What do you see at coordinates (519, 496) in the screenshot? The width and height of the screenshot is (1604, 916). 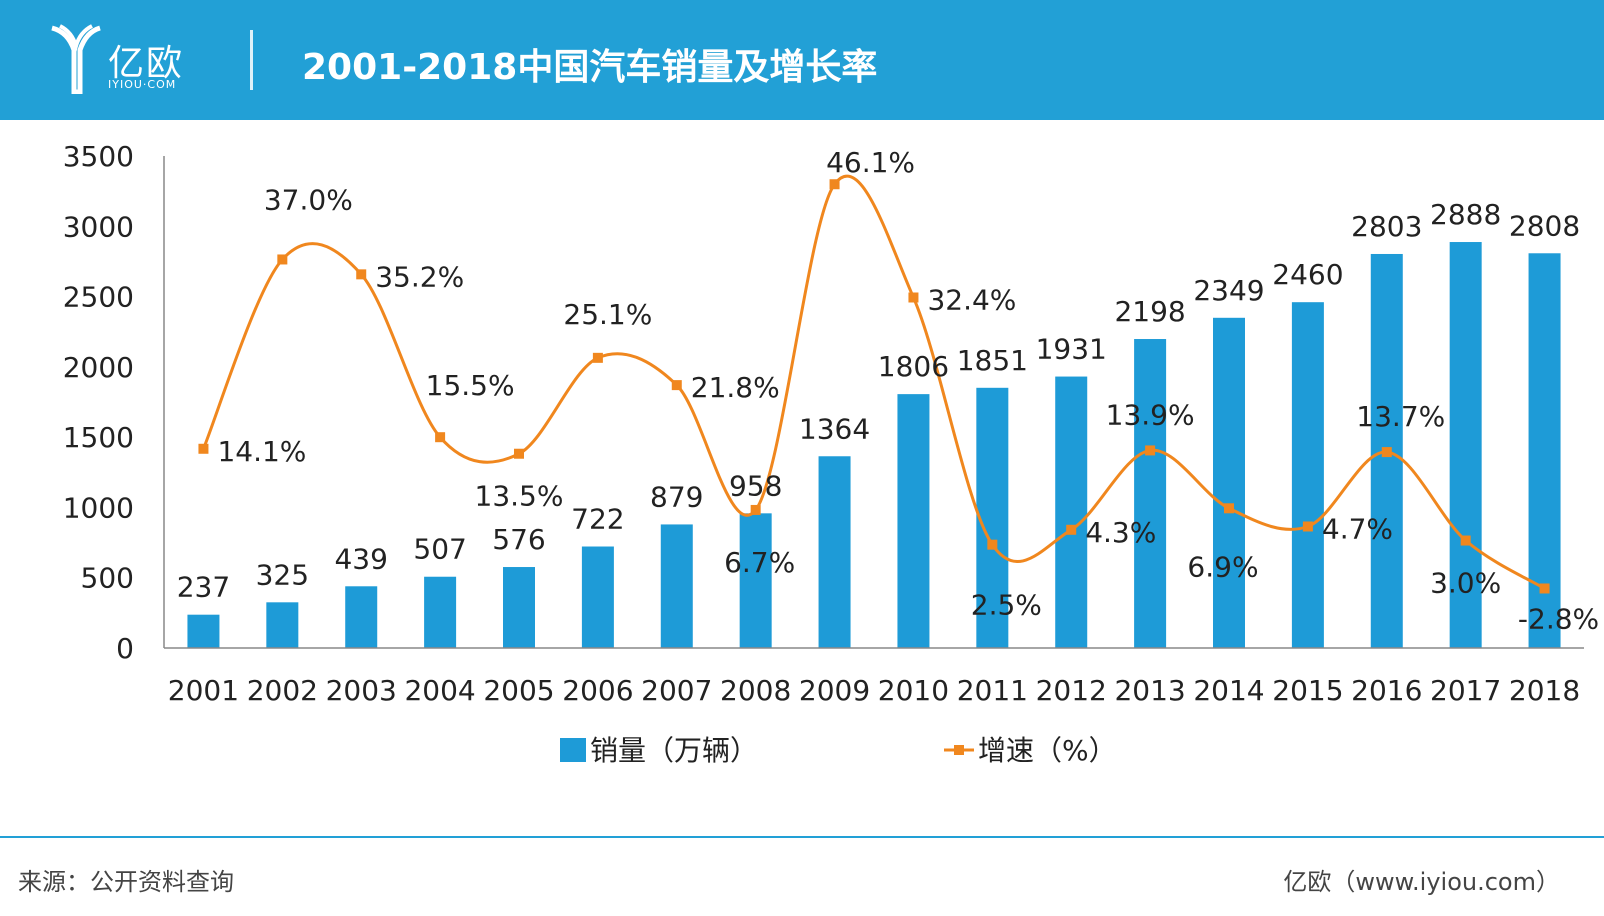 I see `growth-value-label: 13.5%` at bounding box center [519, 496].